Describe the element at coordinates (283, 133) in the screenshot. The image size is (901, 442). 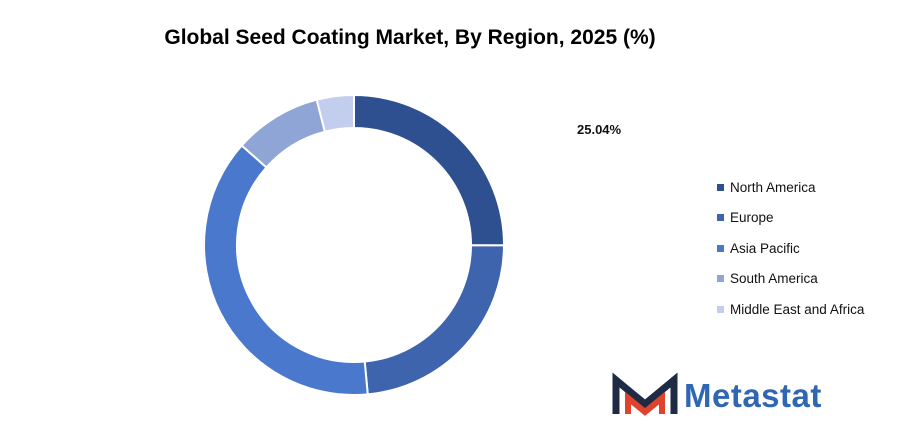
I see `slice-south-america` at that location.